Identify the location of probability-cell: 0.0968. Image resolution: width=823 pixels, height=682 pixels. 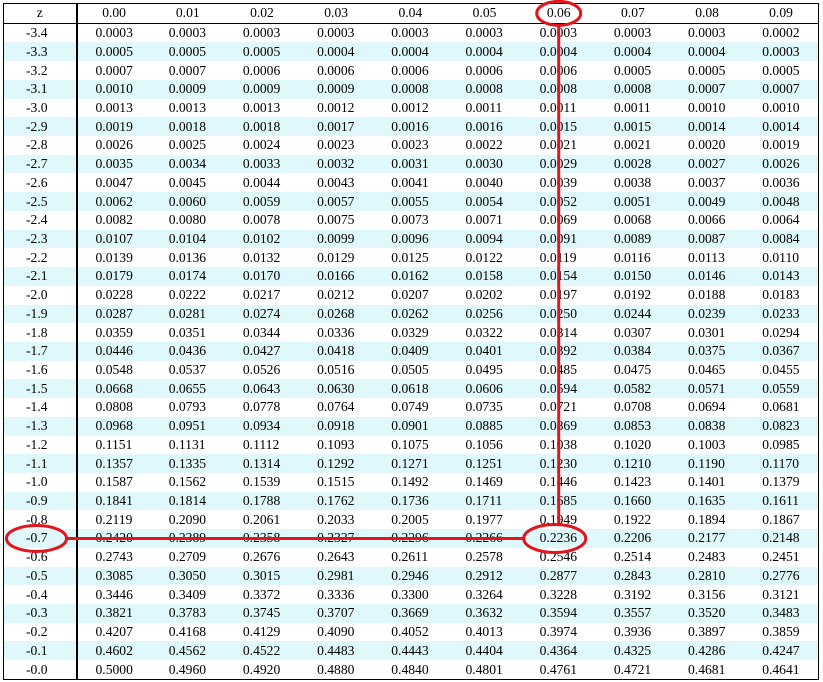
(113, 426).